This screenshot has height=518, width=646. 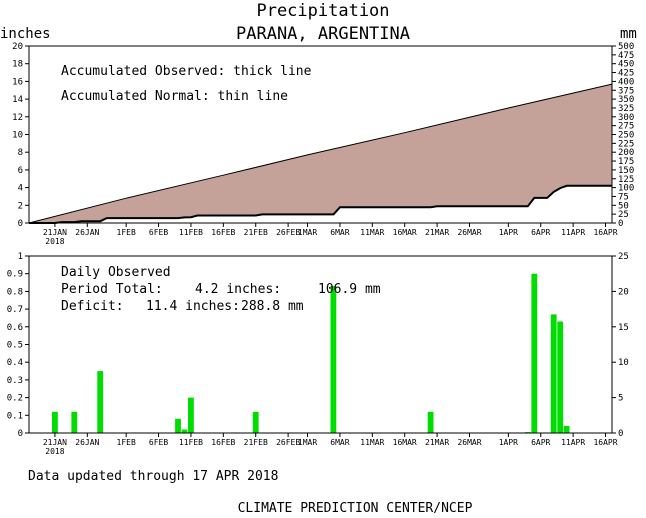 What do you see at coordinates (626, 118) in the screenshot?
I see `top-y-right-label-300: 300` at bounding box center [626, 118].